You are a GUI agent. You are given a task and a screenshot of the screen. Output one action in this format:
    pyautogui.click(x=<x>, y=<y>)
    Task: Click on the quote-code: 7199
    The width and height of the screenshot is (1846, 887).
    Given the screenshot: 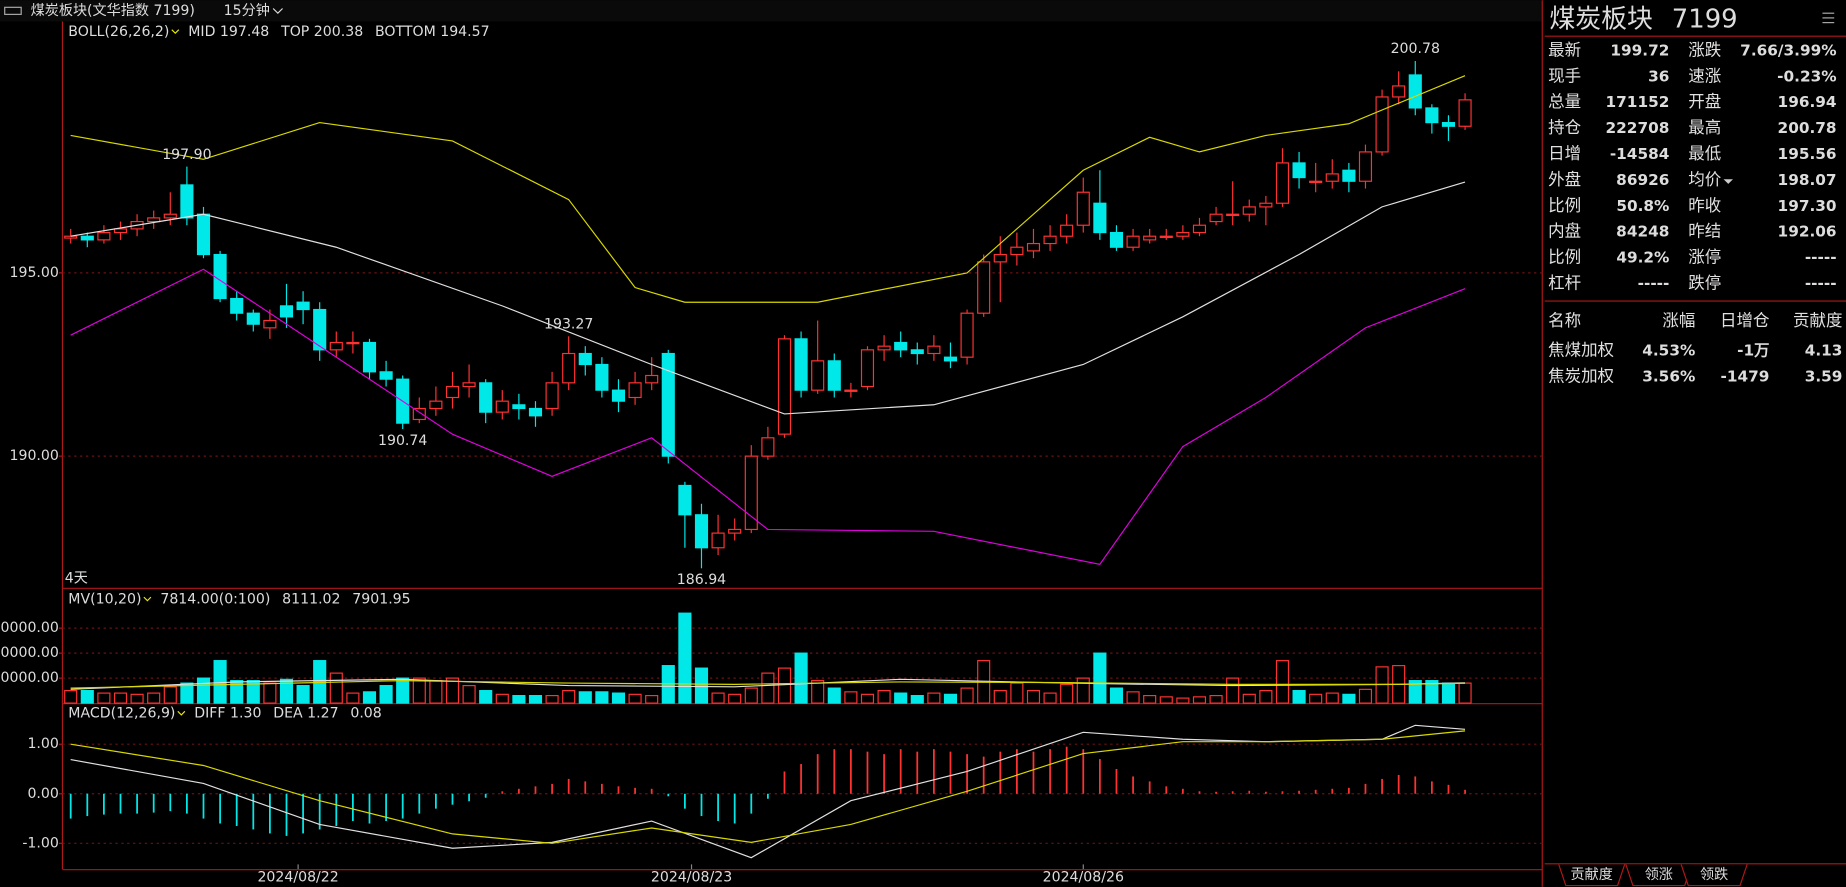 What is the action you would take?
    pyautogui.click(x=1705, y=20)
    